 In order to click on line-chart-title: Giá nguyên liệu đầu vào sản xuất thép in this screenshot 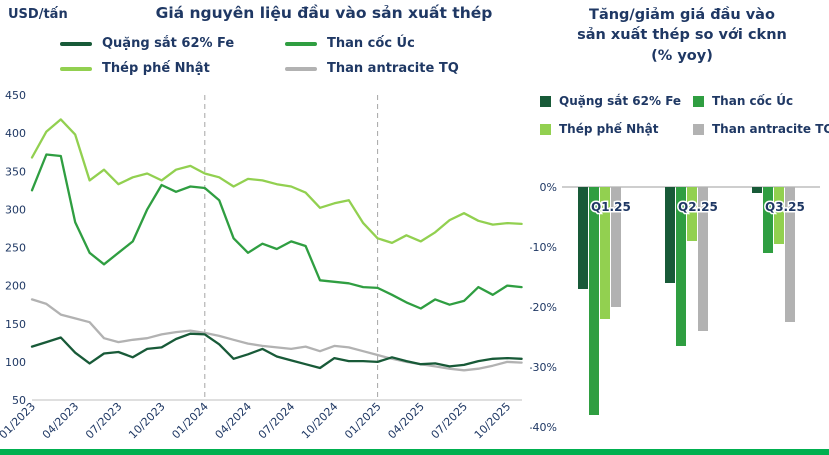, I will do `click(324, 13)`.